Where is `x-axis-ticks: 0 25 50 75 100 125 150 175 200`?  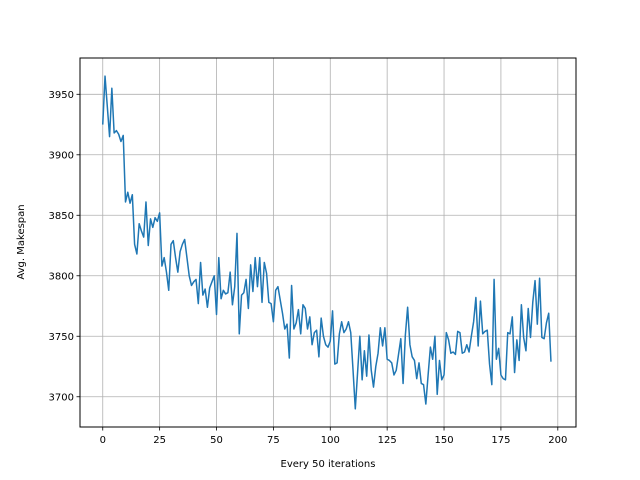 x-axis-ticks: 0 25 50 75 100 125 150 175 200 is located at coordinates (333, 436).